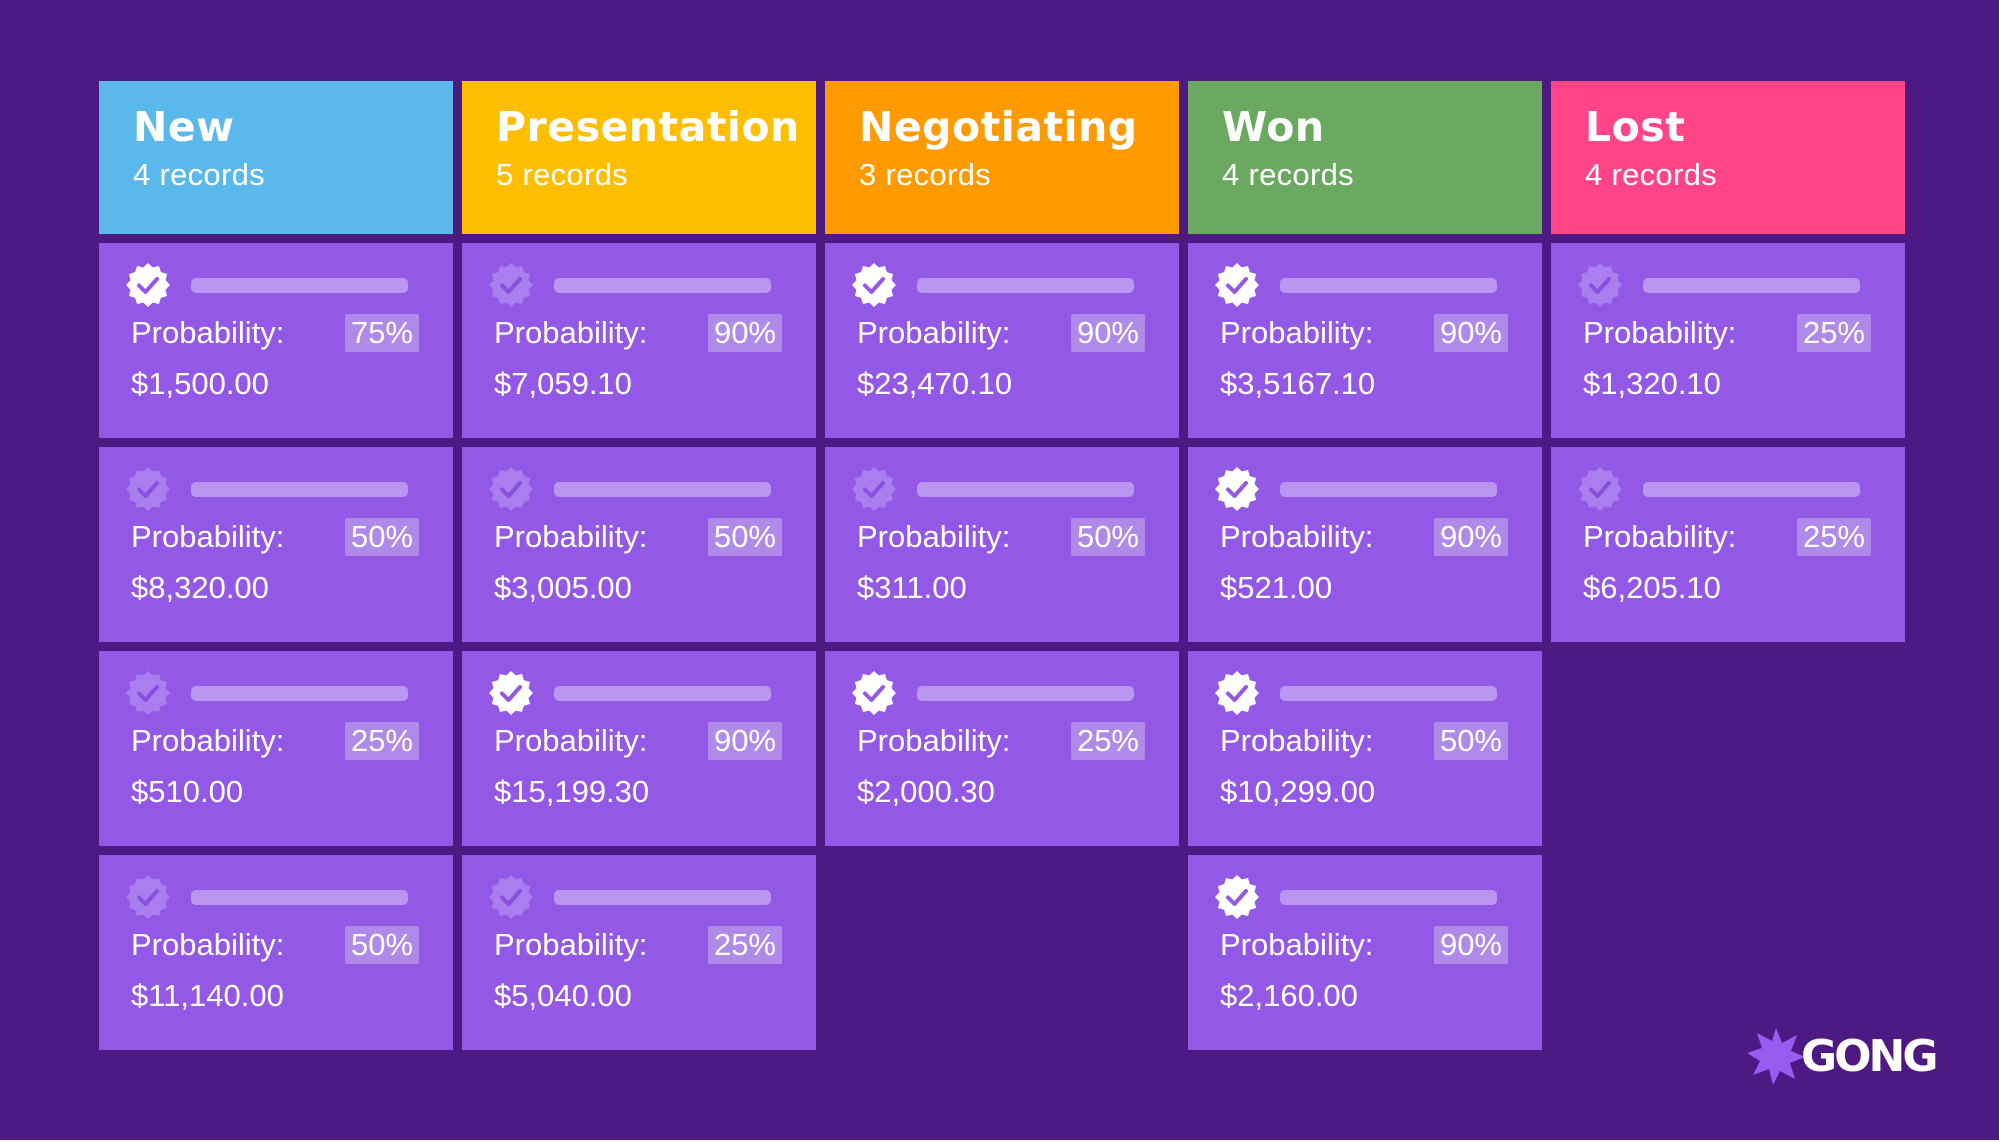 The width and height of the screenshot is (1999, 1143). Describe the element at coordinates (926, 791) in the screenshot. I see `deal-amount: $2,000.30` at that location.